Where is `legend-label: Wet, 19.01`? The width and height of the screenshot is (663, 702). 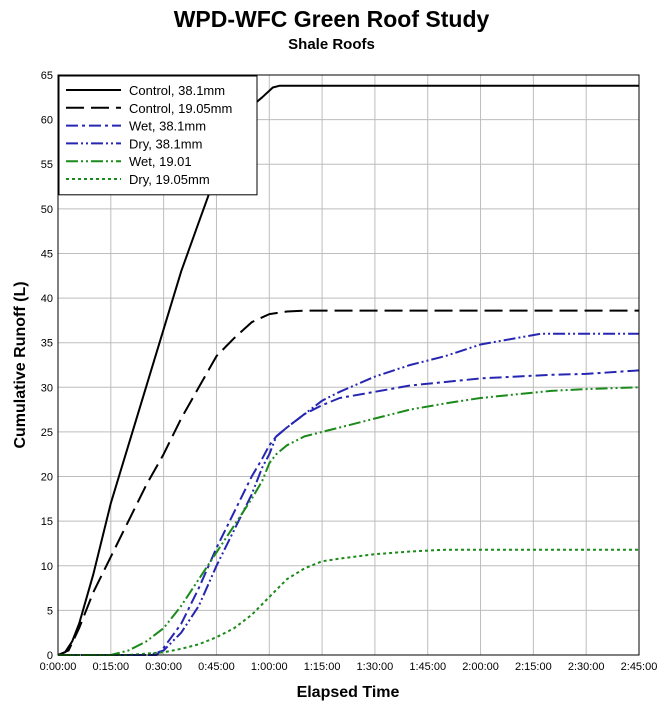
legend-label: Wet, 19.01 is located at coordinates (160, 161).